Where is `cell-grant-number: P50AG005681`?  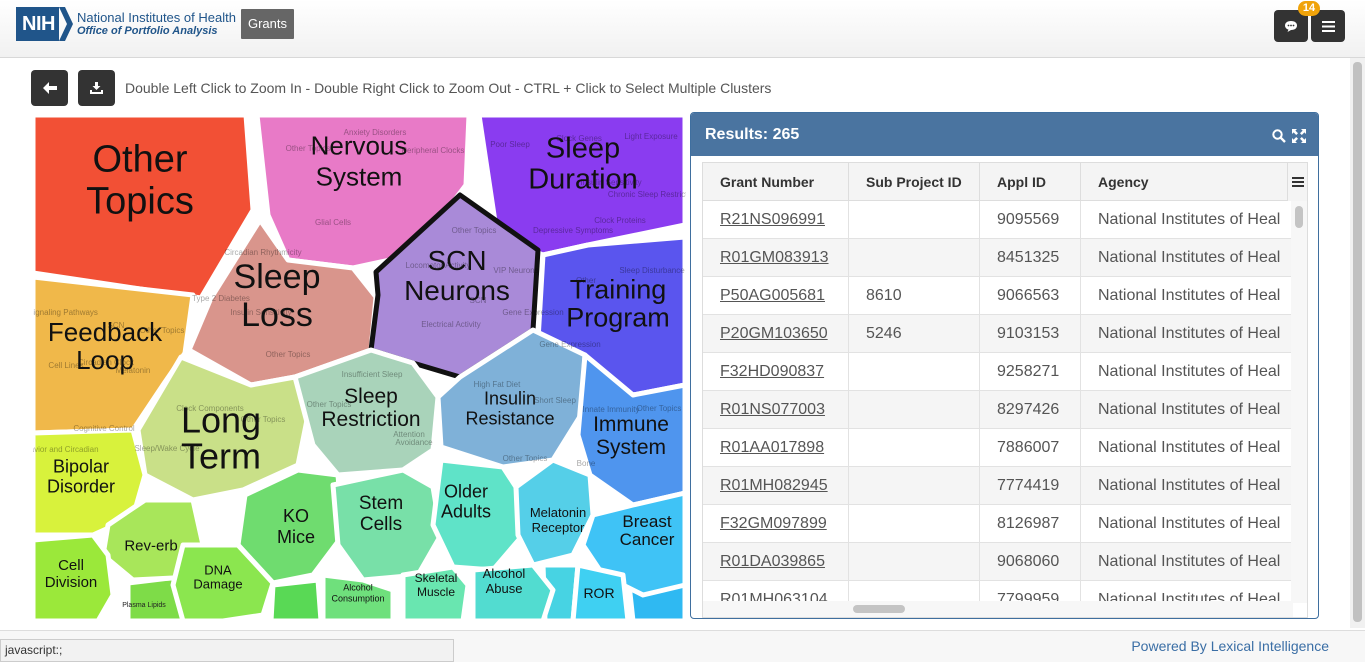
cell-grant-number: P50AG005681 is located at coordinates (776, 295).